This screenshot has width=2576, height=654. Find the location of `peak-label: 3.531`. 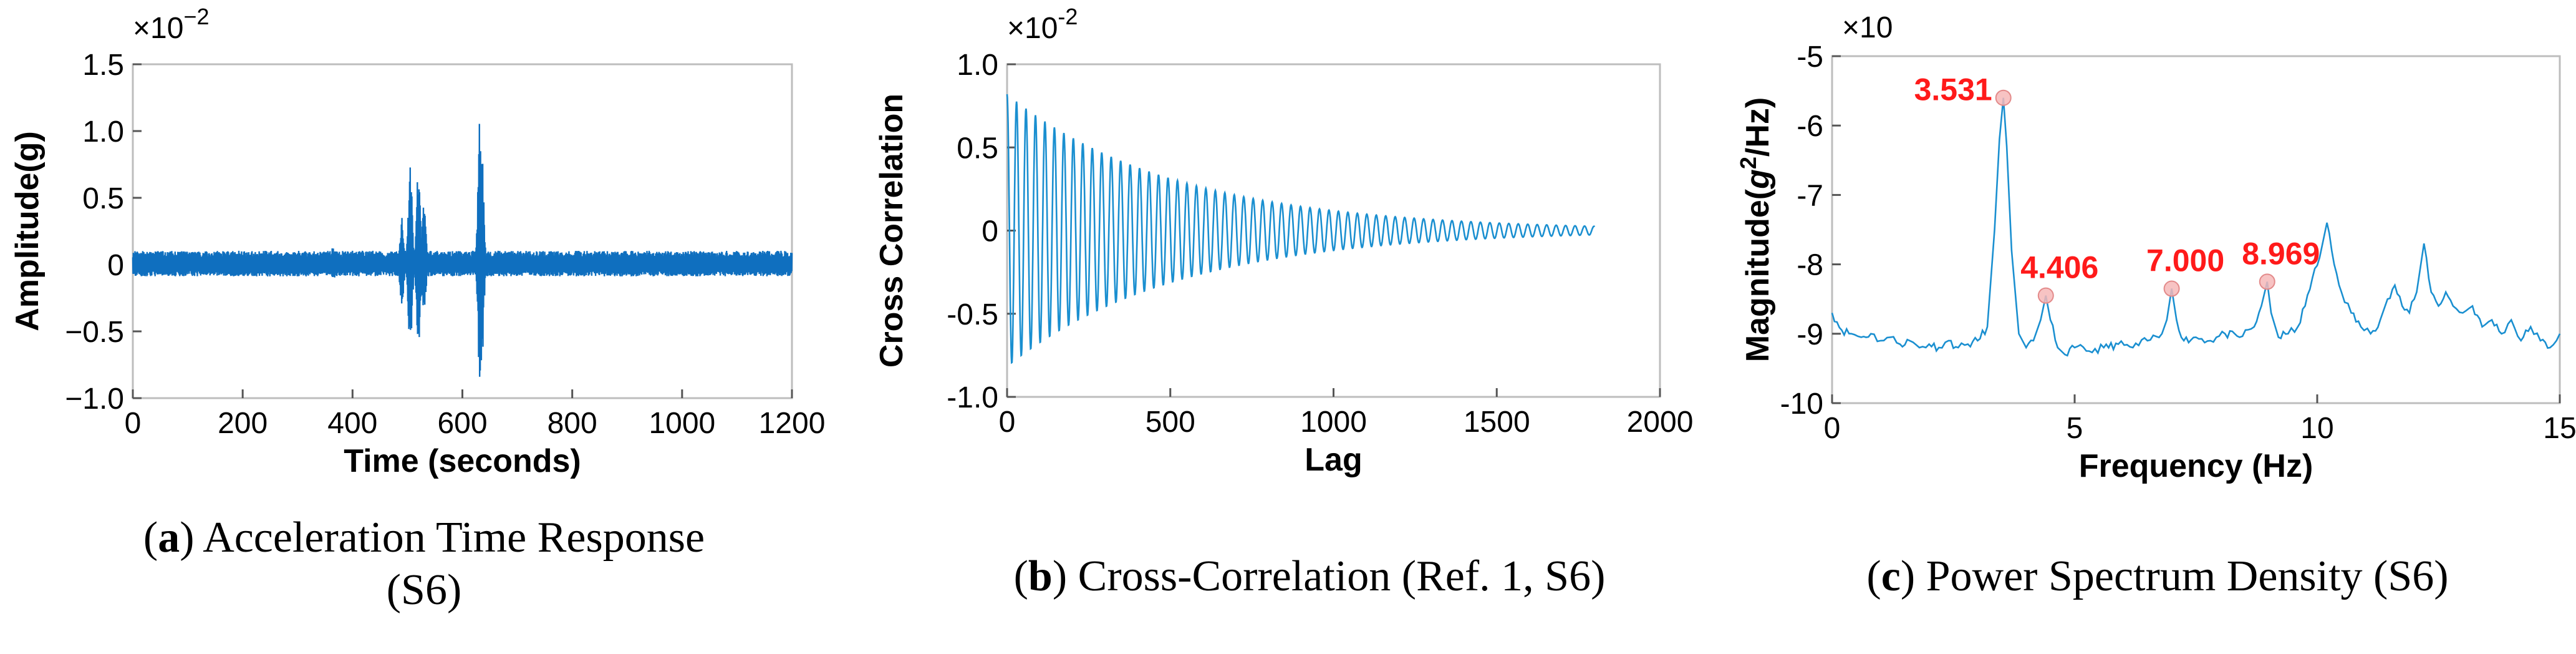

peak-label: 3.531 is located at coordinates (1953, 89).